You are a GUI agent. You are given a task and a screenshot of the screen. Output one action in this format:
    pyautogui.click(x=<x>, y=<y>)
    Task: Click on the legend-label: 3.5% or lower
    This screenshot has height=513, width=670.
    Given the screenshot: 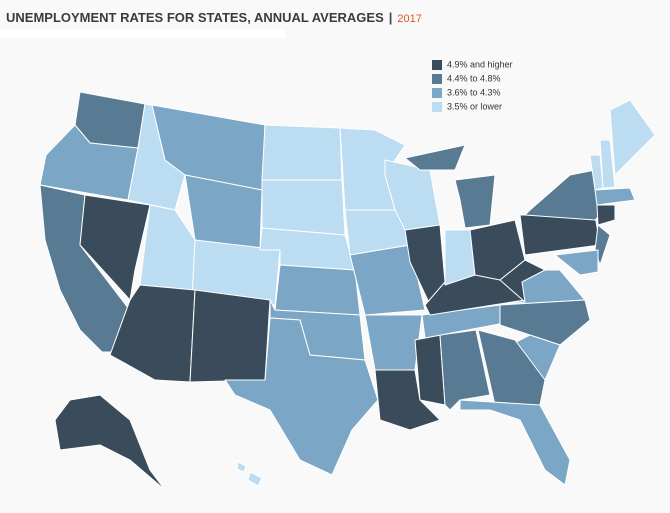 What is the action you would take?
    pyautogui.click(x=474, y=106)
    